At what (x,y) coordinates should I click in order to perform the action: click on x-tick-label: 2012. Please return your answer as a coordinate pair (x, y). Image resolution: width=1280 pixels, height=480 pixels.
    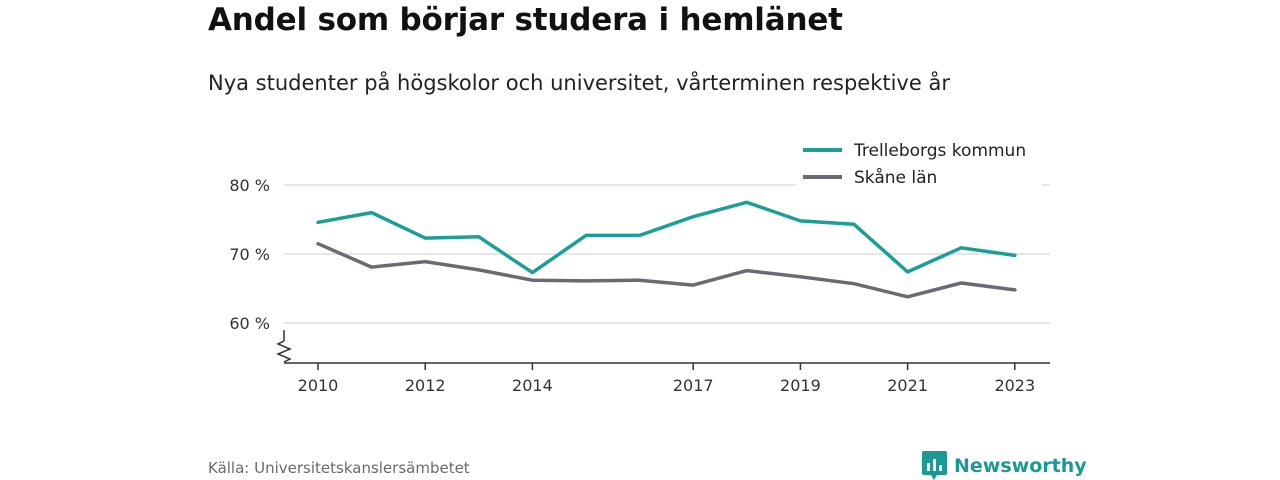
    Looking at the image, I should click on (425, 385).